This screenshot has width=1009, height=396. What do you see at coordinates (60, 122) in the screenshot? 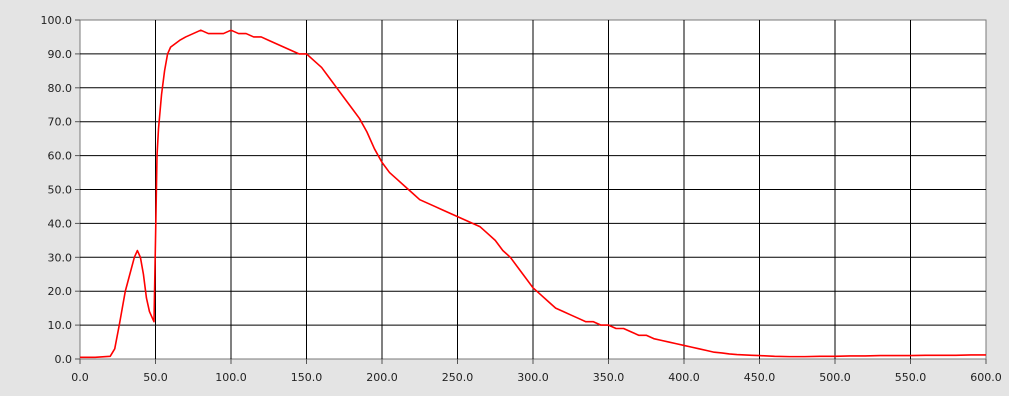
I see `y-tick-label: 70.0` at bounding box center [60, 122].